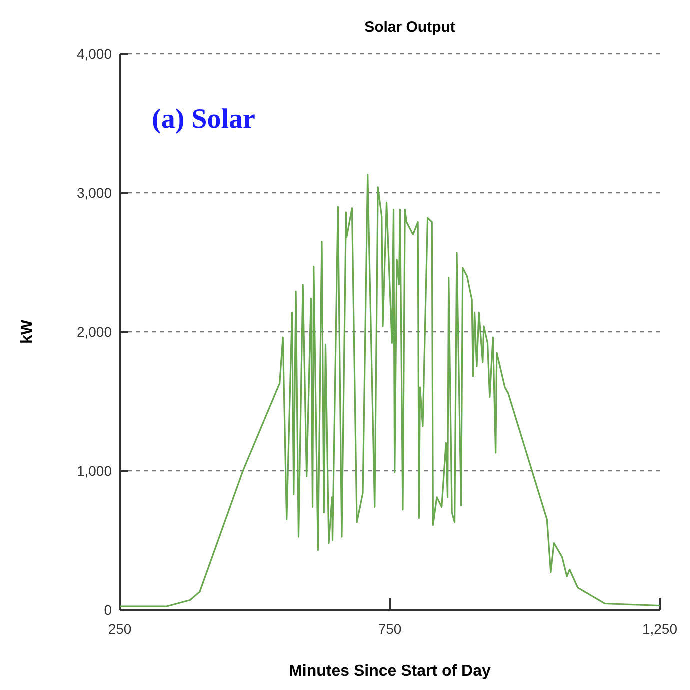  Describe the element at coordinates (94, 54) in the screenshot. I see `y-tick-label: 4,000` at that location.